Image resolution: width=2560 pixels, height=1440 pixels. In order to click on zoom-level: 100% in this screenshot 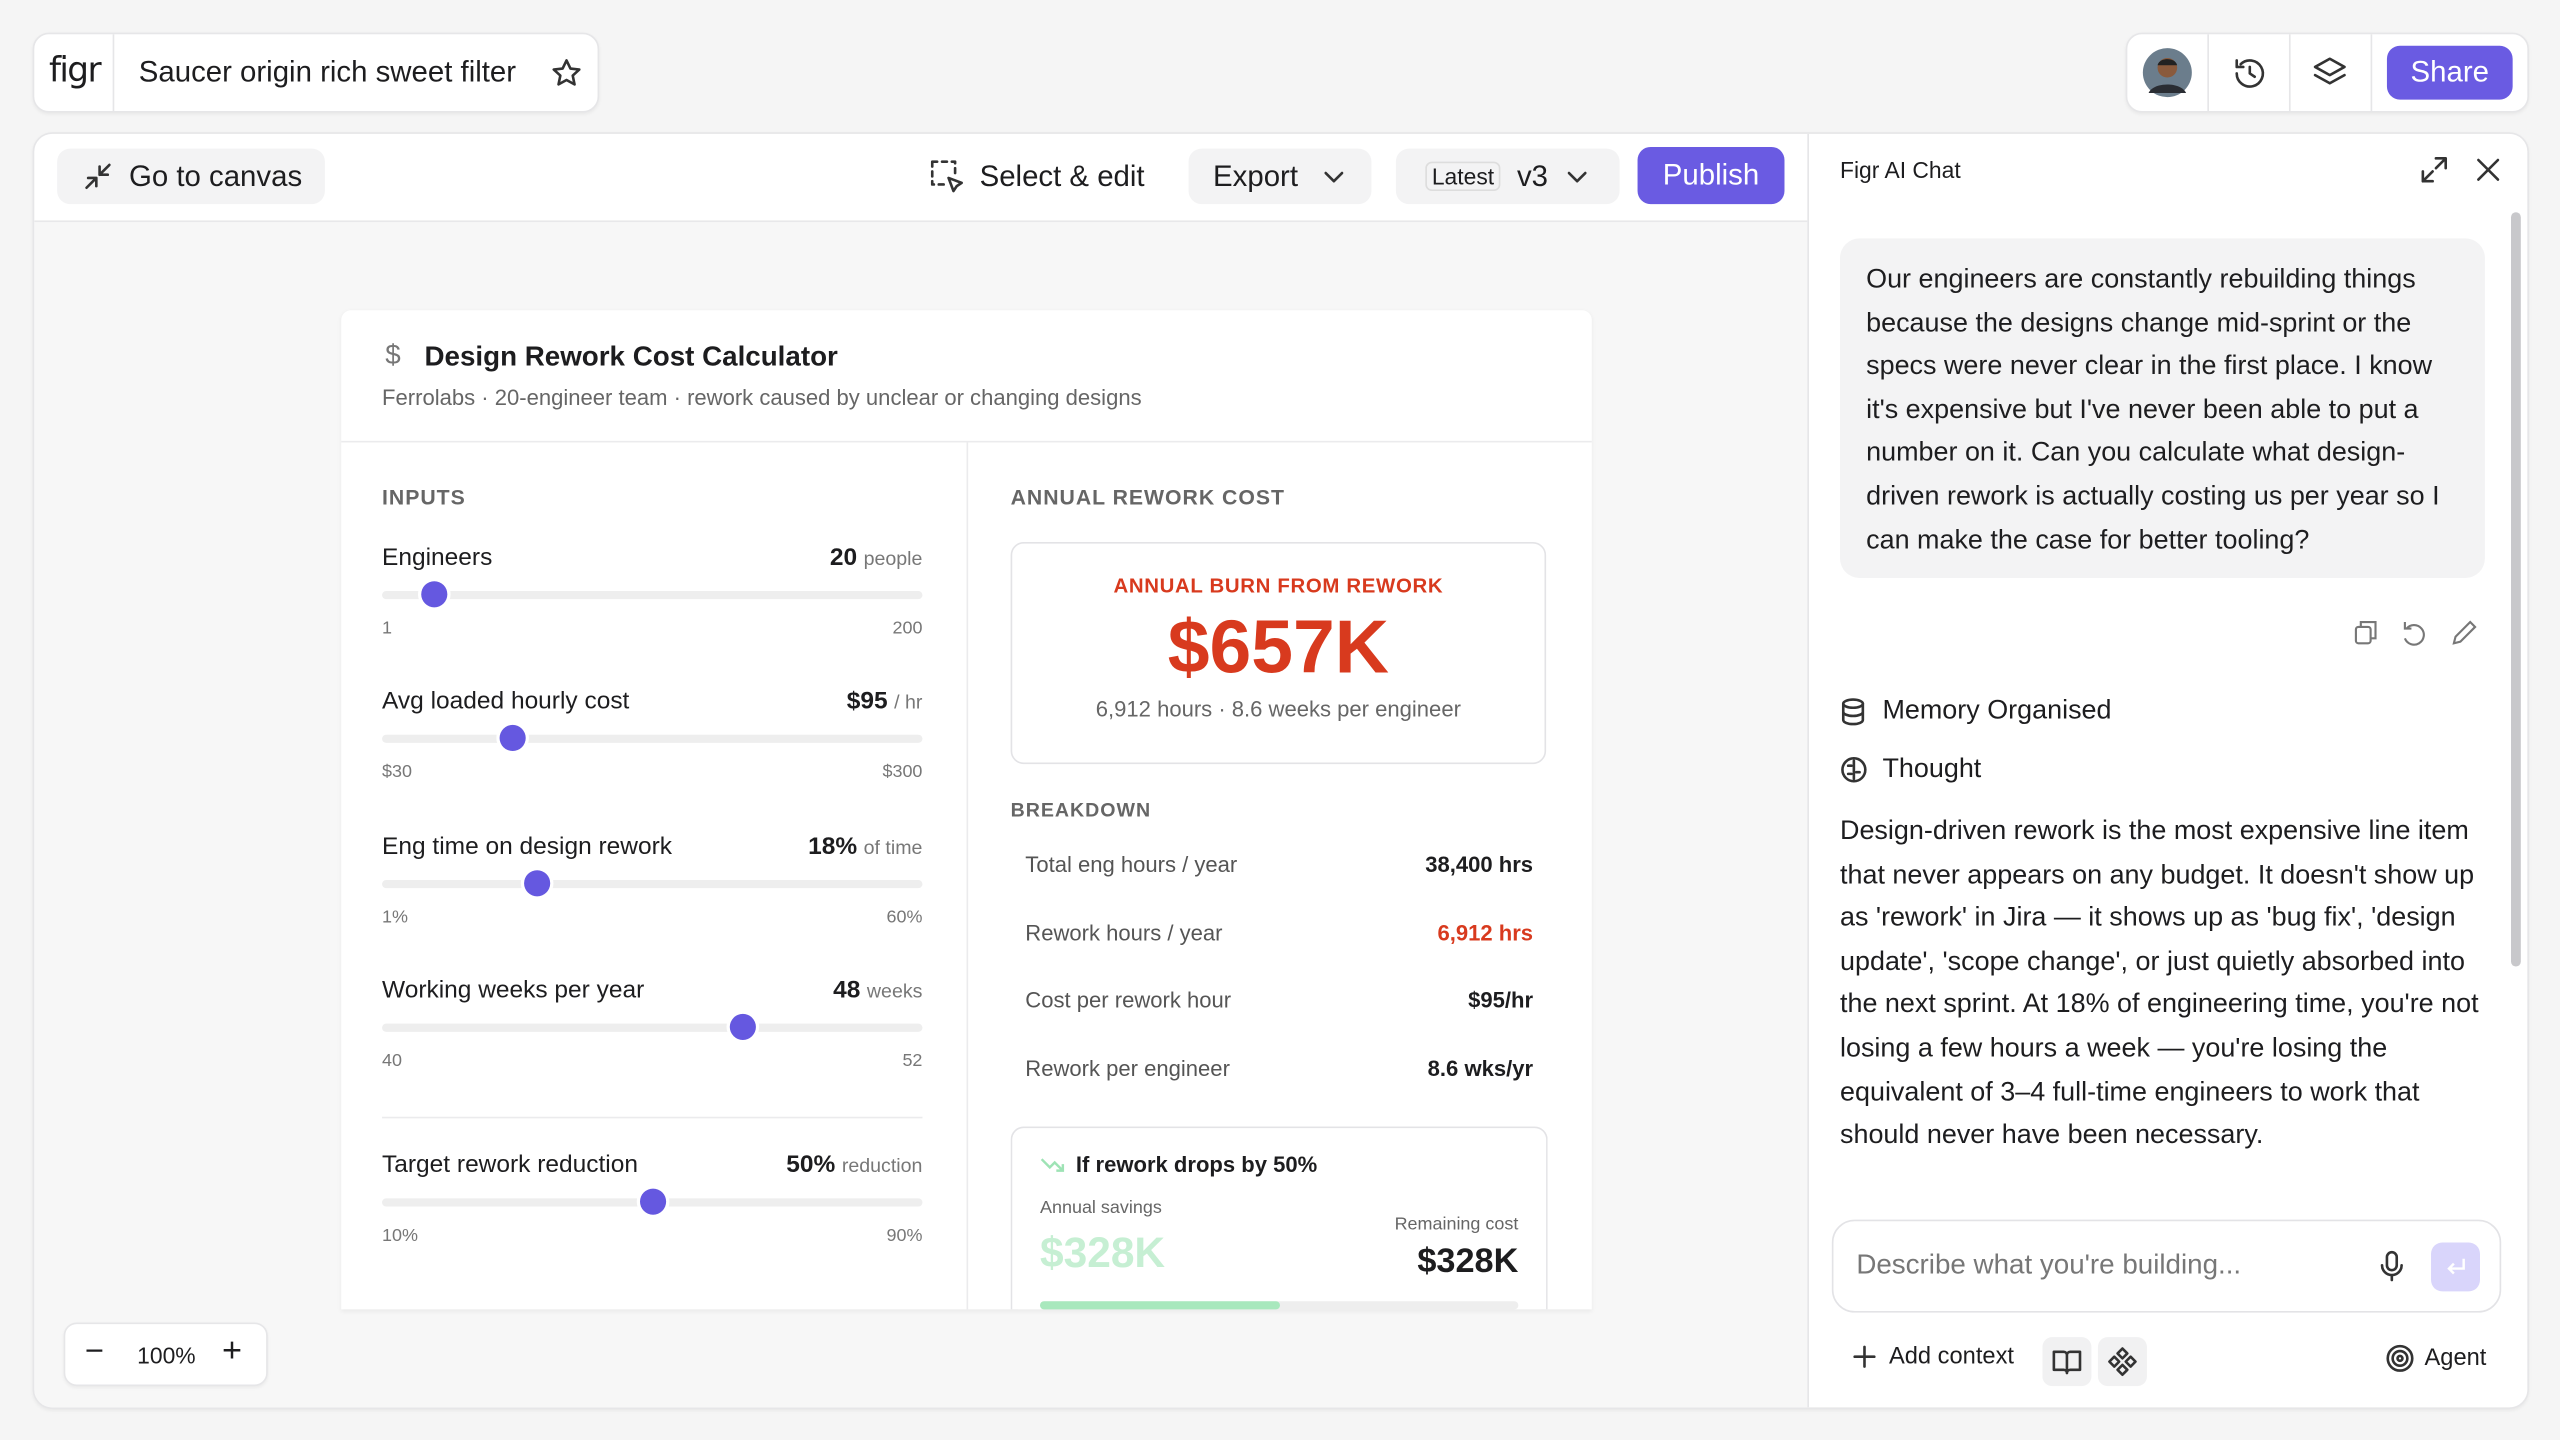, I will do `click(166, 1355)`.